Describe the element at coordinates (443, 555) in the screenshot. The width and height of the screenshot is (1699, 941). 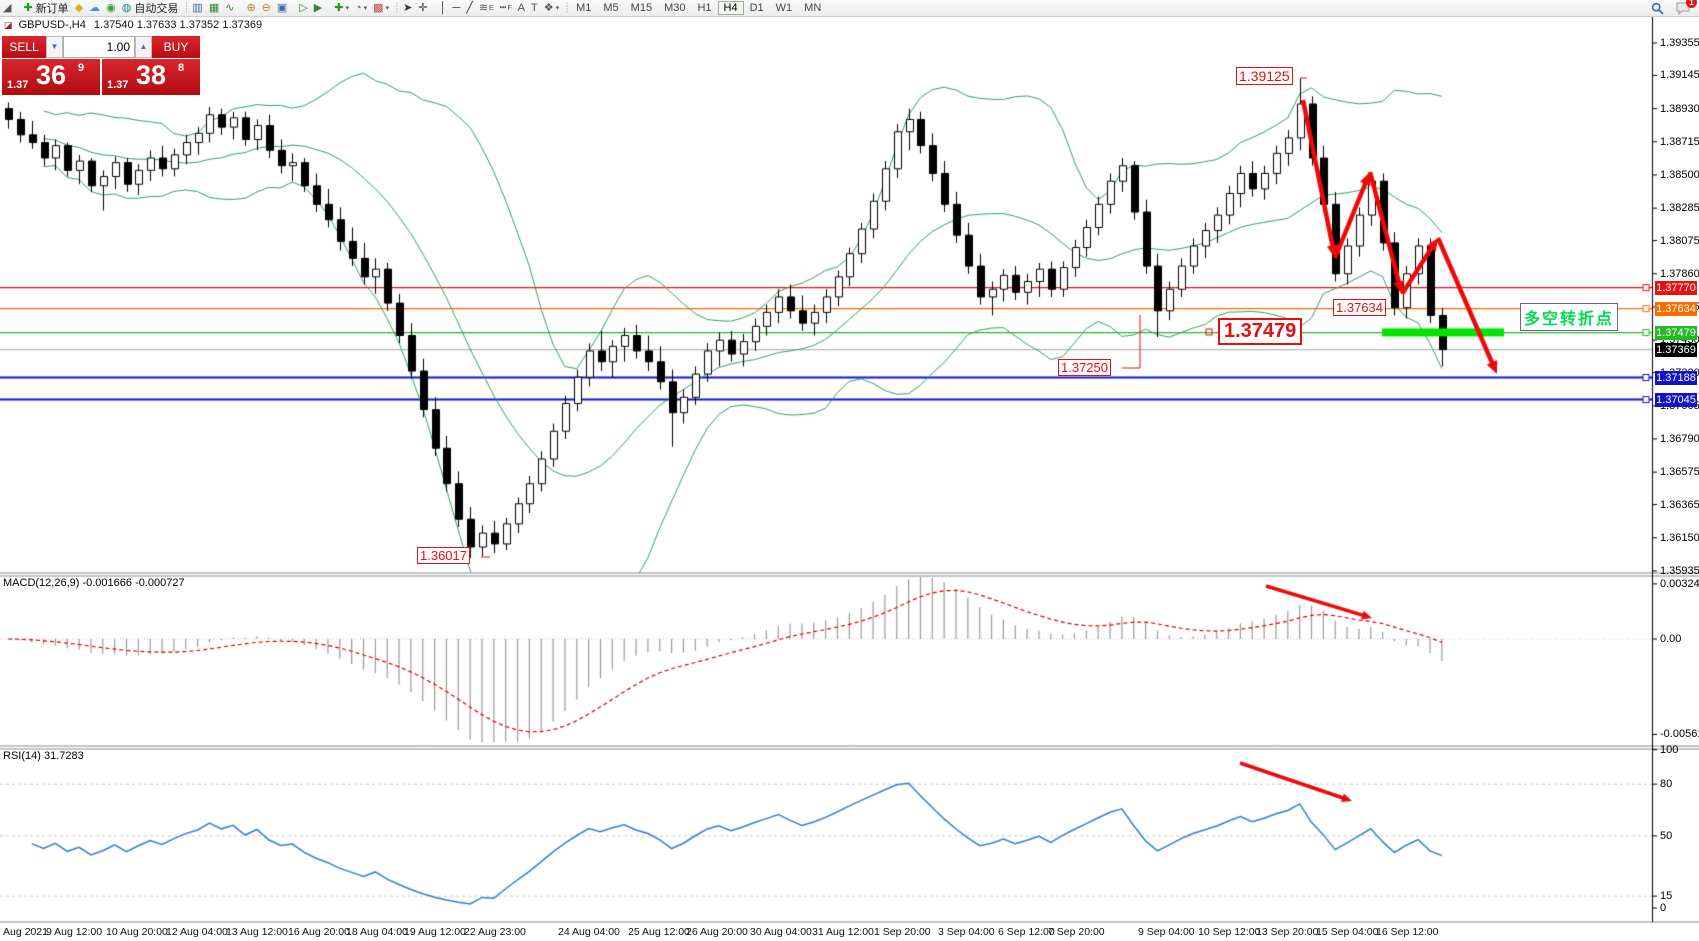
I see `annotation-low-price: 1.36017` at that location.